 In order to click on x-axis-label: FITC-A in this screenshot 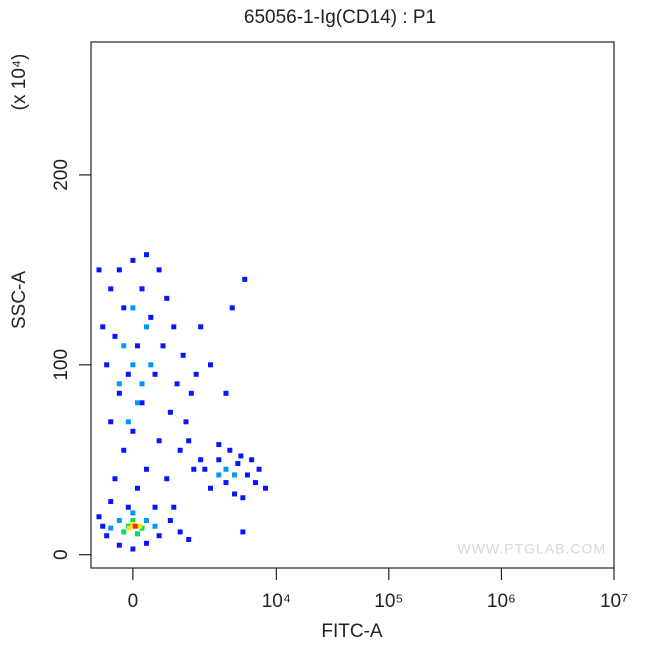, I will do `click(352, 631)`.